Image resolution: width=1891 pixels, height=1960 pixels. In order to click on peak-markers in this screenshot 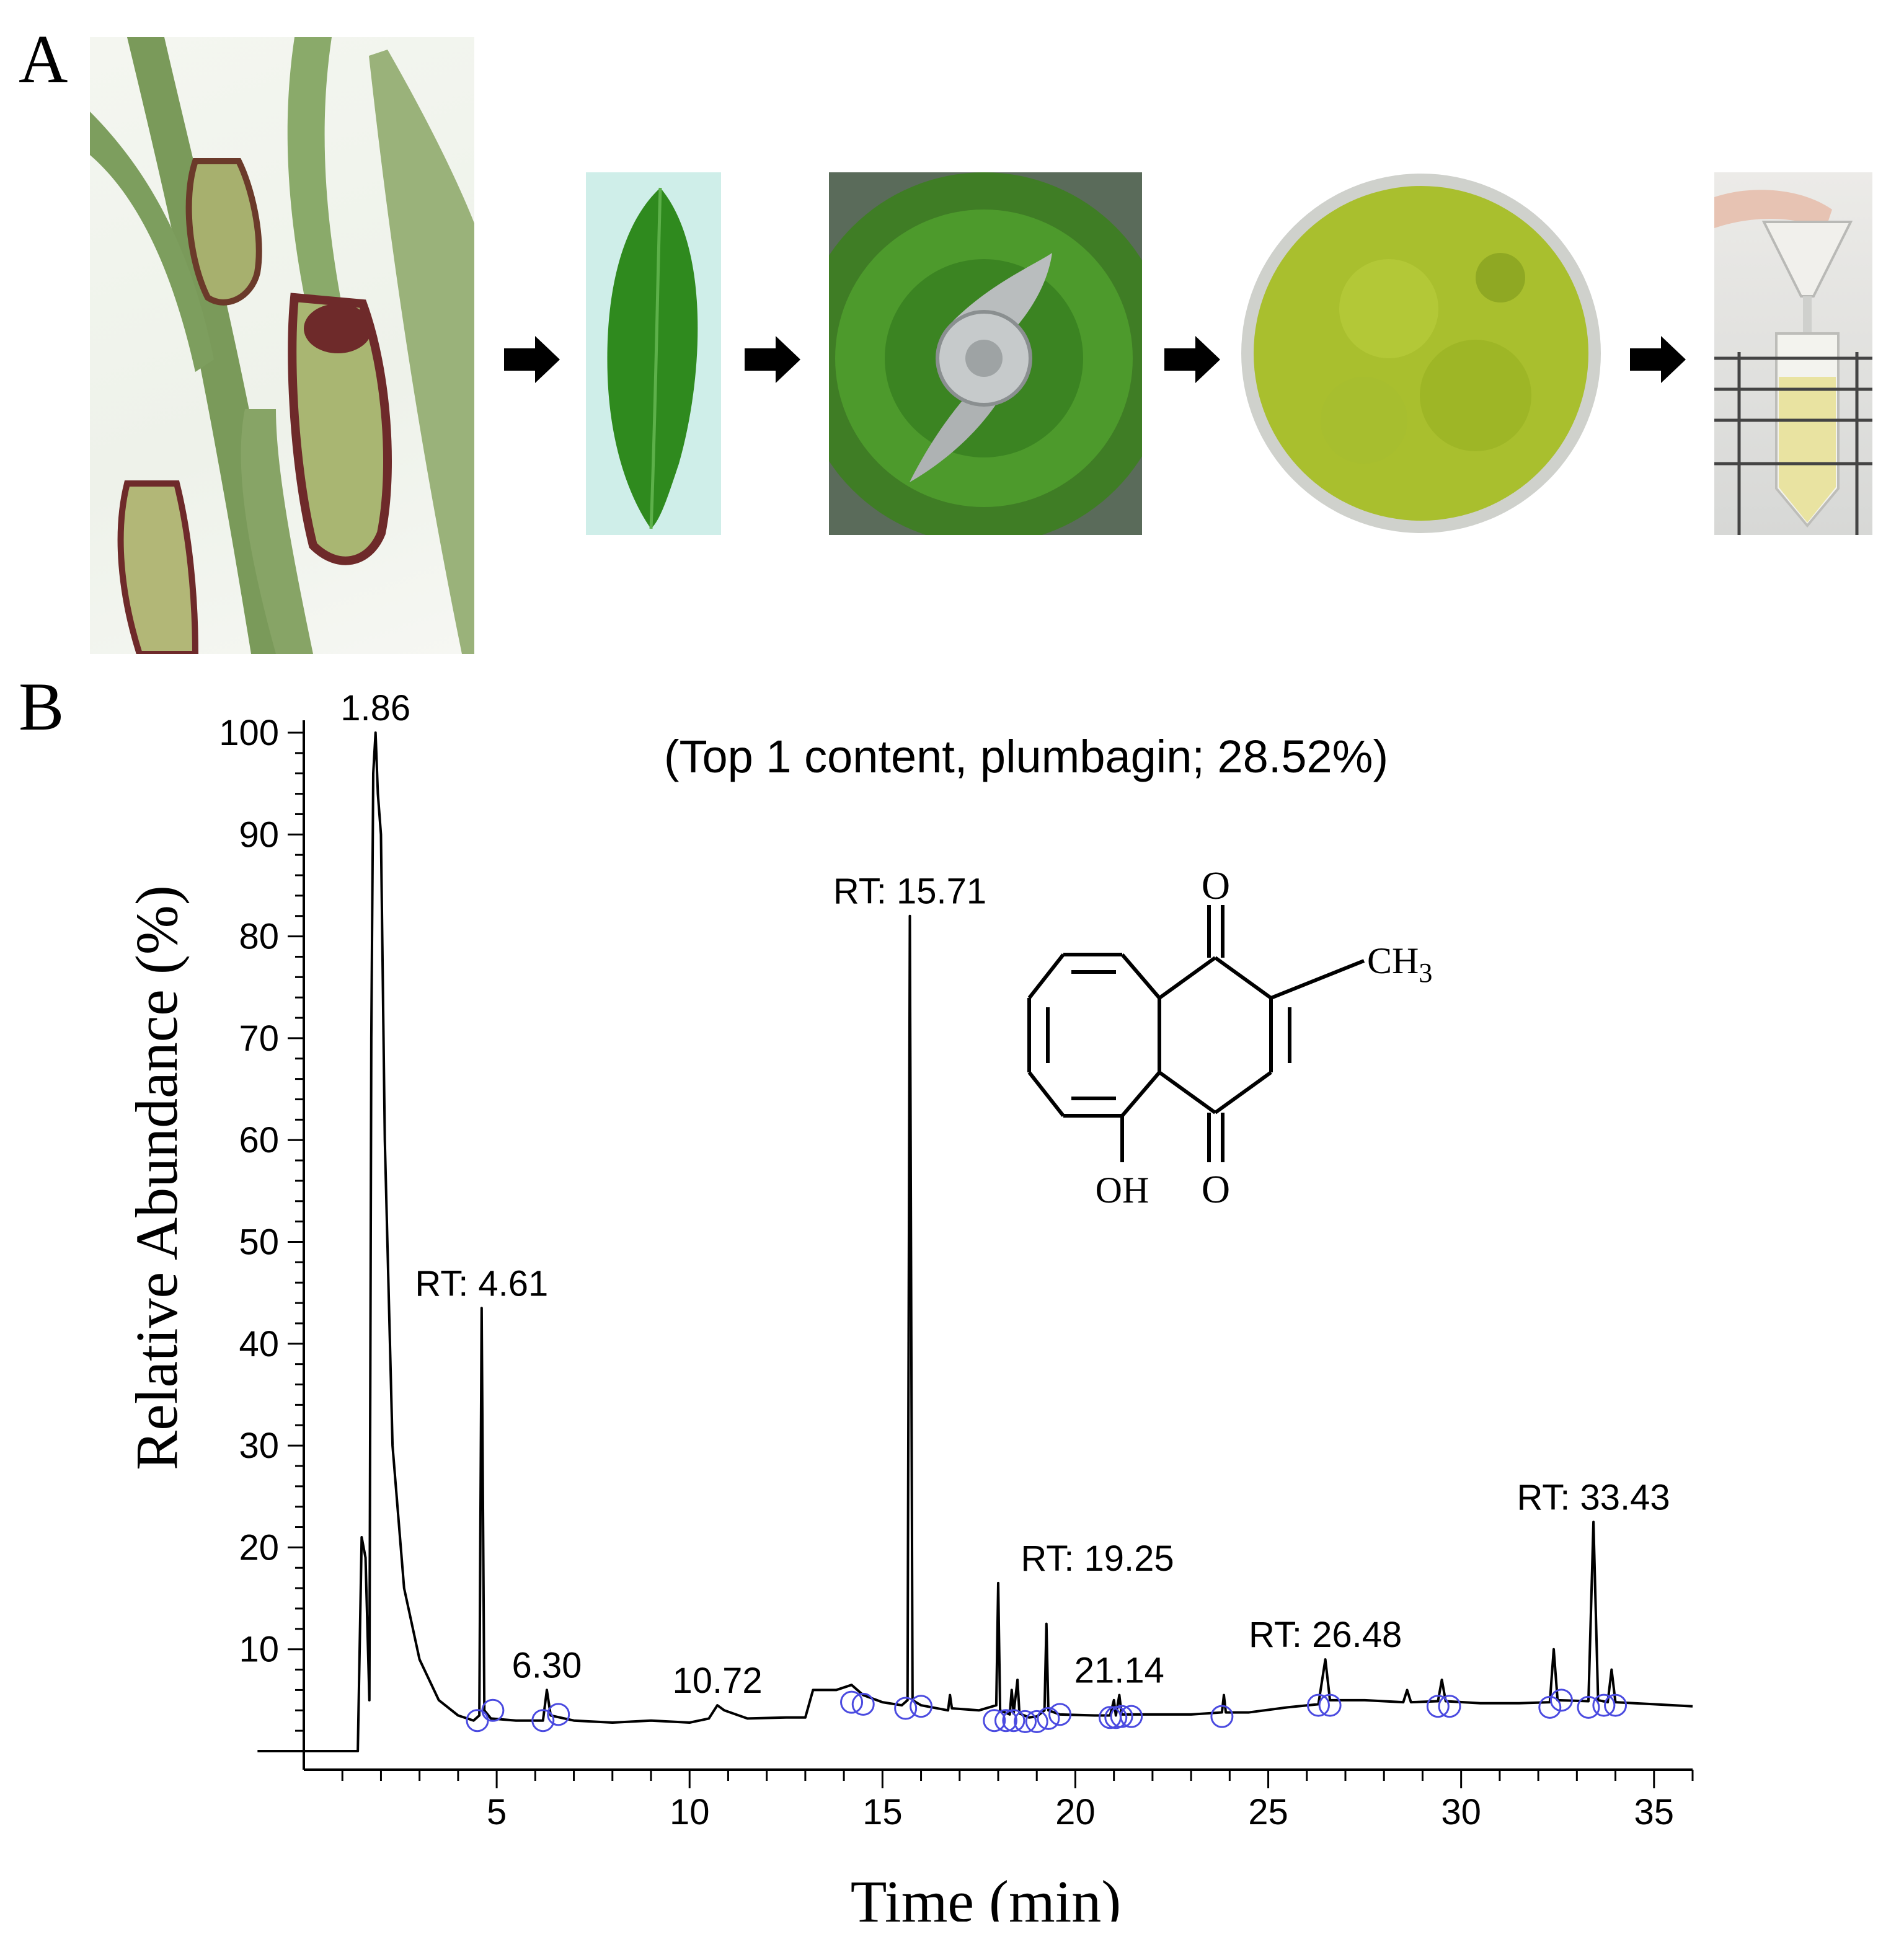, I will do `click(1047, 1711)`.